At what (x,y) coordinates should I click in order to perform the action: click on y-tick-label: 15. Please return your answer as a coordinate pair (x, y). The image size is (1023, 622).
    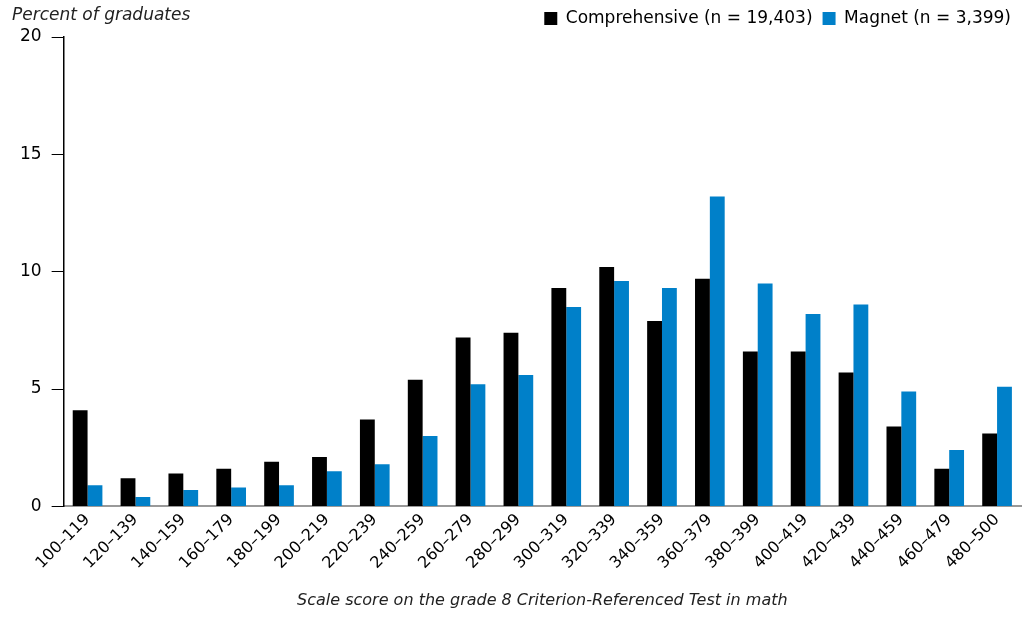
    Looking at the image, I should click on (30, 152).